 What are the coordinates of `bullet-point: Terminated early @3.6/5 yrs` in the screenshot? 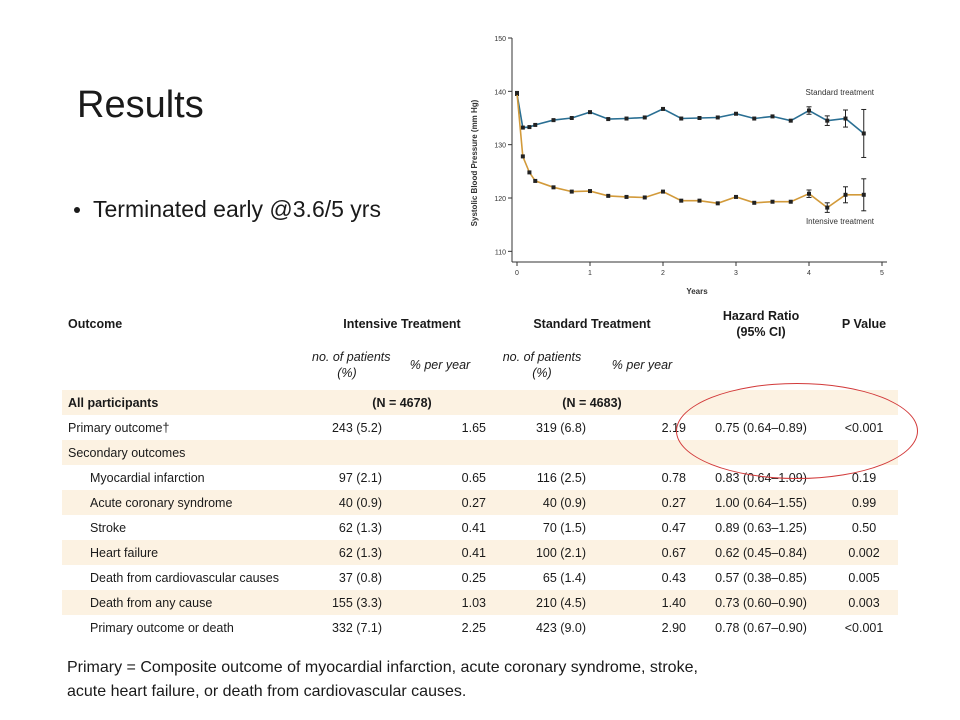 It's located at (227, 209).